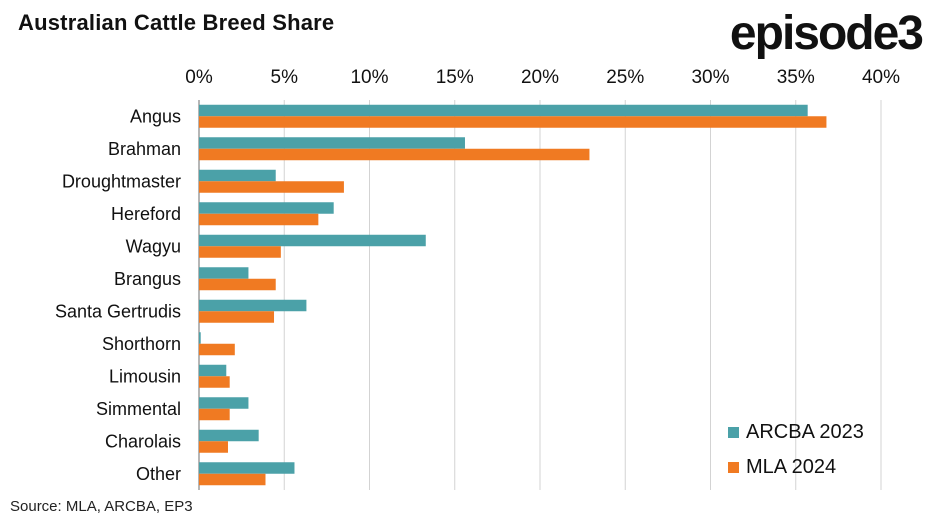  I want to click on legend-label: ARCBA 2023, so click(805, 432).